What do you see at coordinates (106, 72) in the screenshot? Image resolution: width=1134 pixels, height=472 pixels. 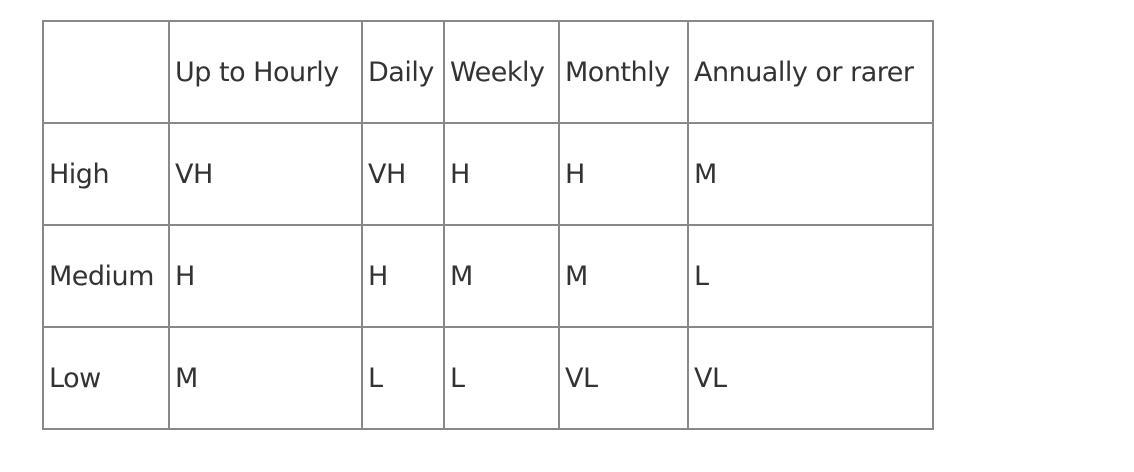 I see `header-corner-cell` at bounding box center [106, 72].